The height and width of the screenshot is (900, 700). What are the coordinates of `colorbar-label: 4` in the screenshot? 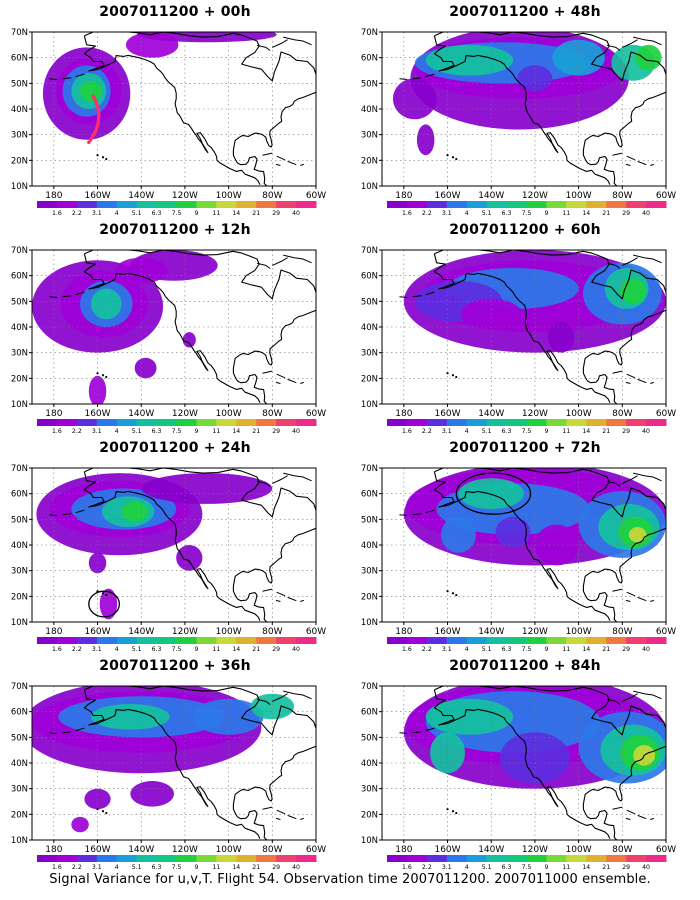 It's located at (467, 649).